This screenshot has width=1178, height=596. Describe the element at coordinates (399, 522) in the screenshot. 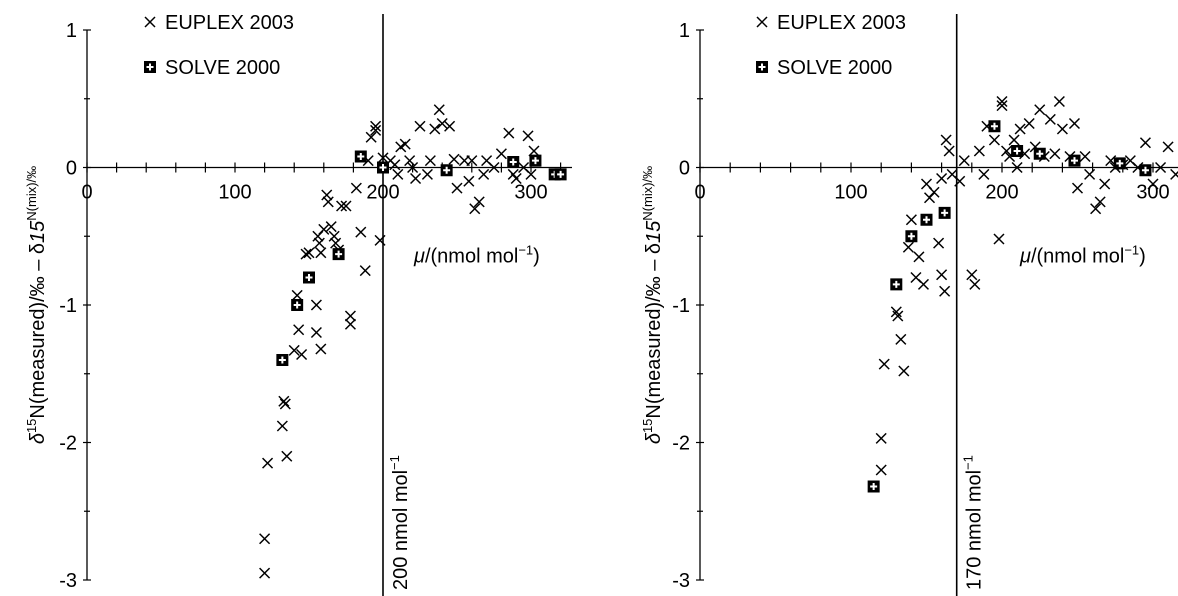

I see `threshold-label: 200 nmol mol−1` at that location.